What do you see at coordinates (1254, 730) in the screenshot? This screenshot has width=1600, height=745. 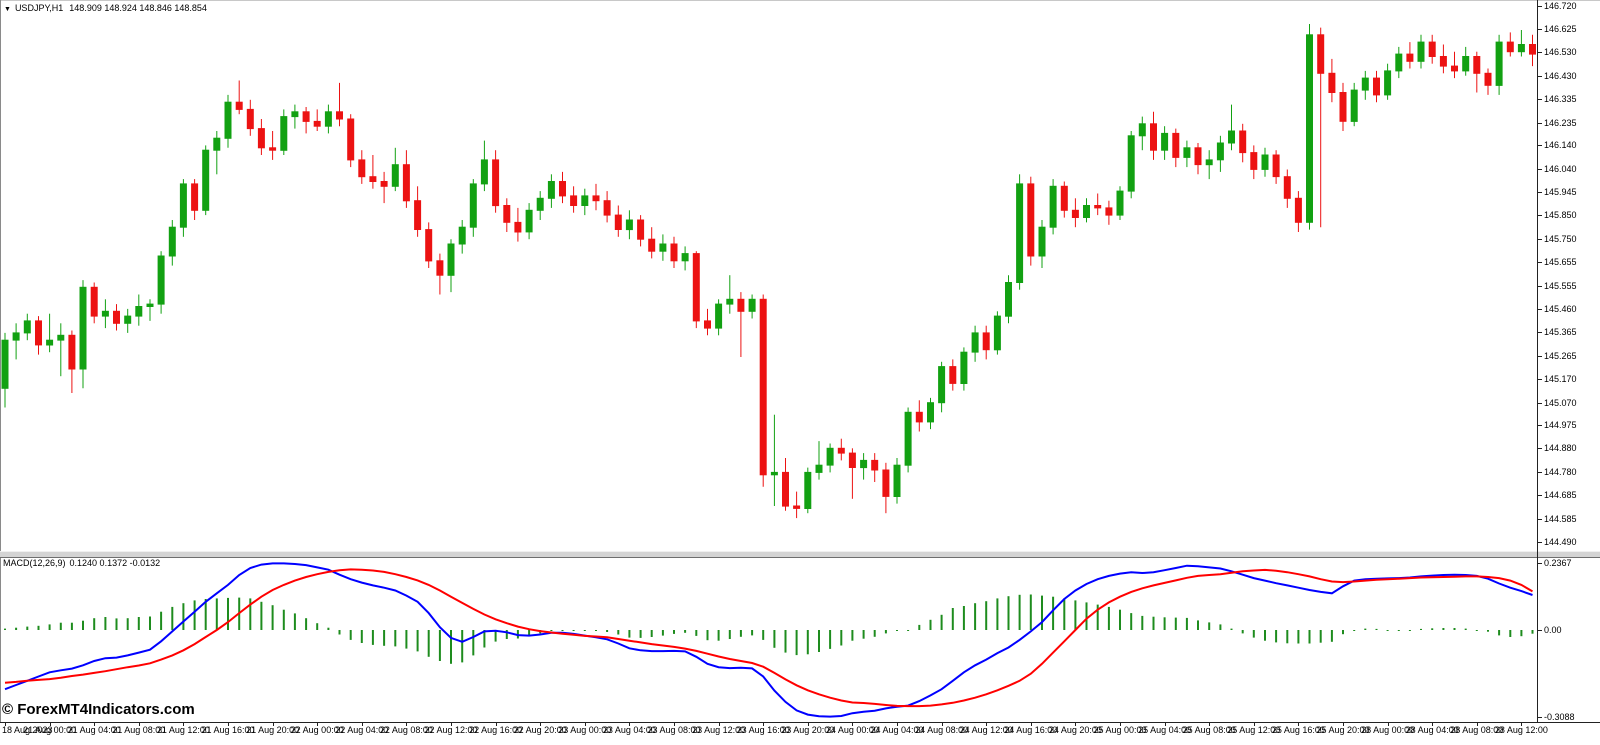 I see `time-axis-label: 25 Aug 12:00` at bounding box center [1254, 730].